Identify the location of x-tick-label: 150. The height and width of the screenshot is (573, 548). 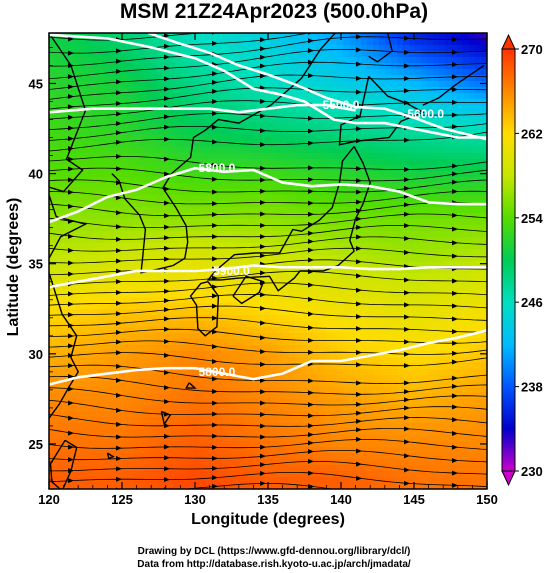
(487, 499).